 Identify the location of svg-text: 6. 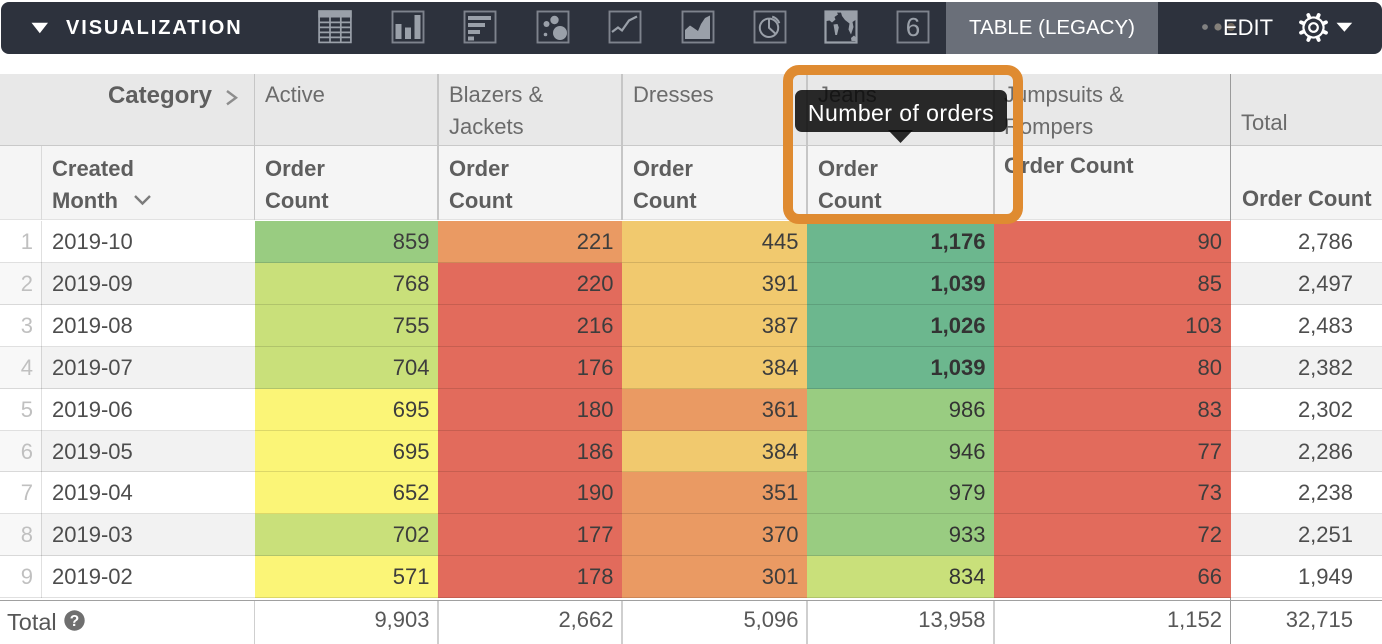
(913, 27).